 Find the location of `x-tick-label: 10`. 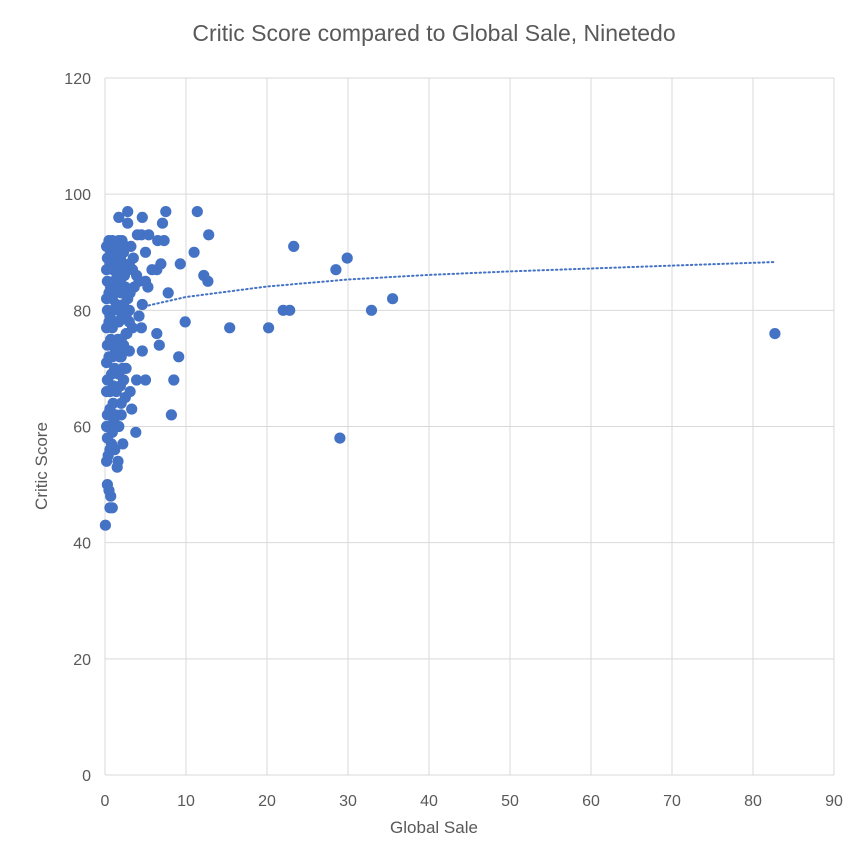

x-tick-label: 10 is located at coordinates (186, 801).